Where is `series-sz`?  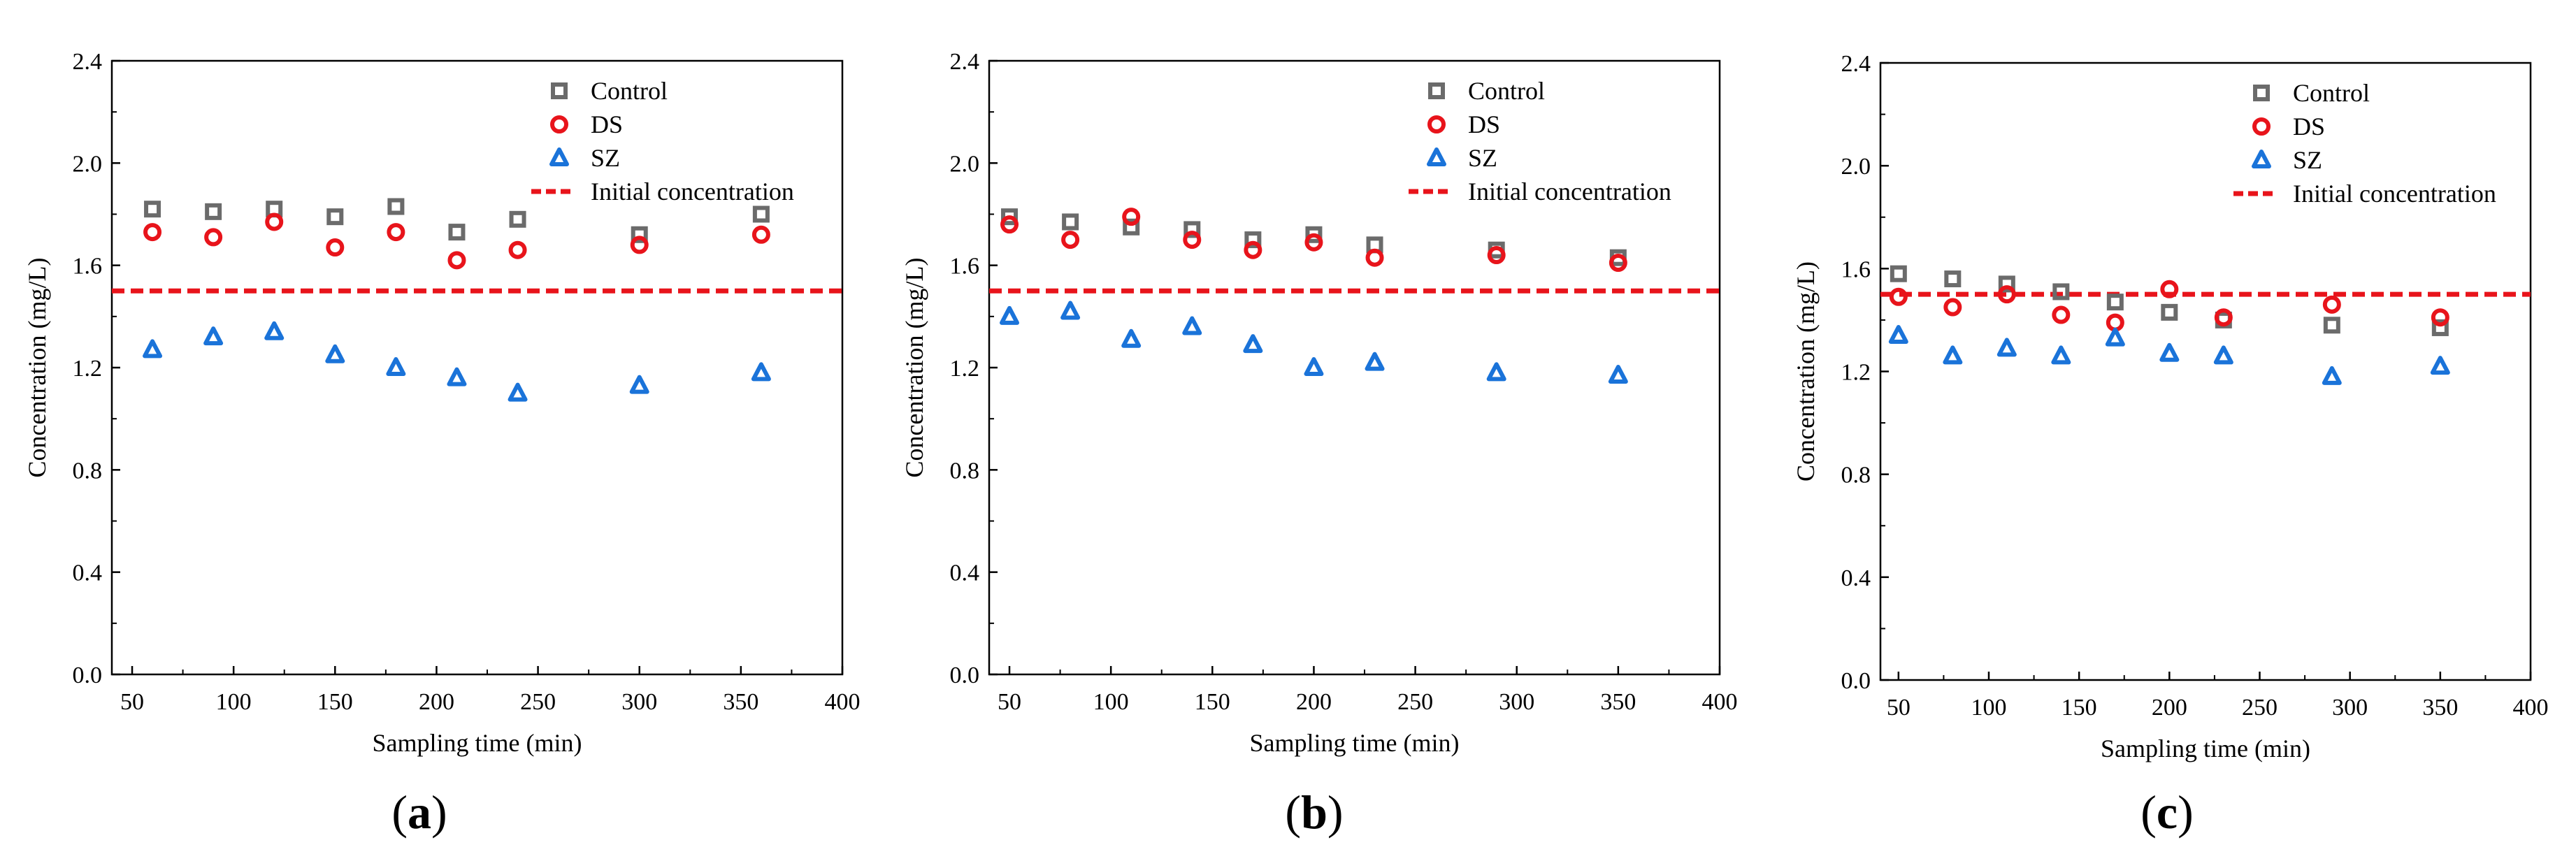 series-sz is located at coordinates (1314, 342).